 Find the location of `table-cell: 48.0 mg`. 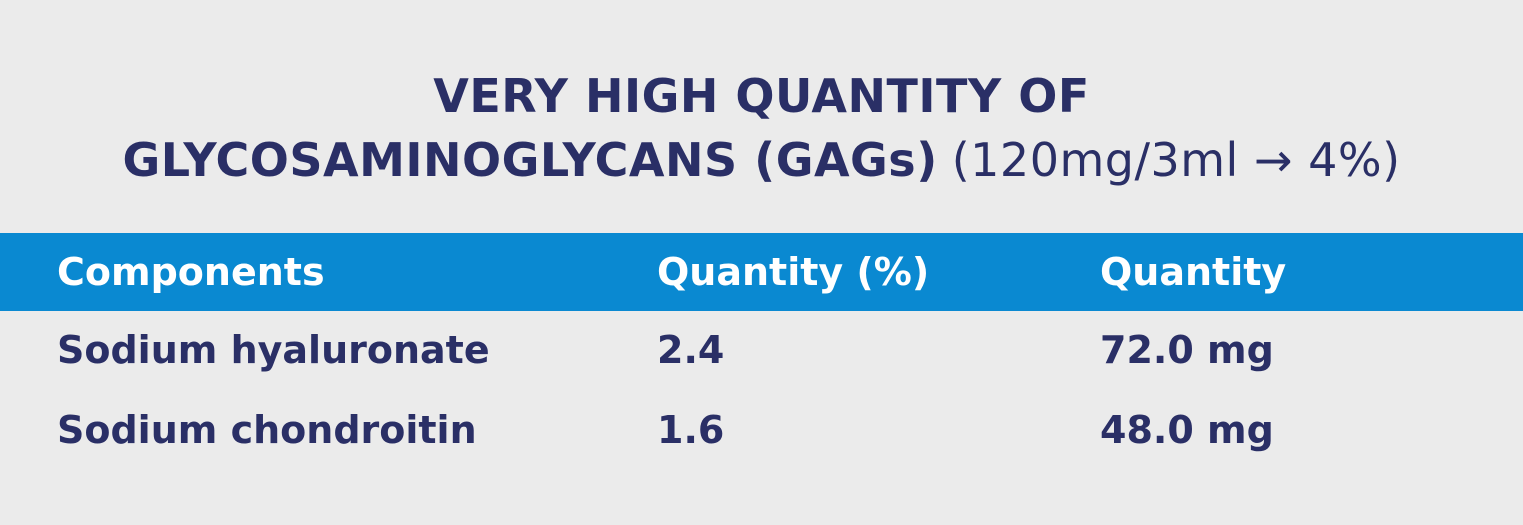

table-cell: 48.0 mg is located at coordinates (1187, 430).